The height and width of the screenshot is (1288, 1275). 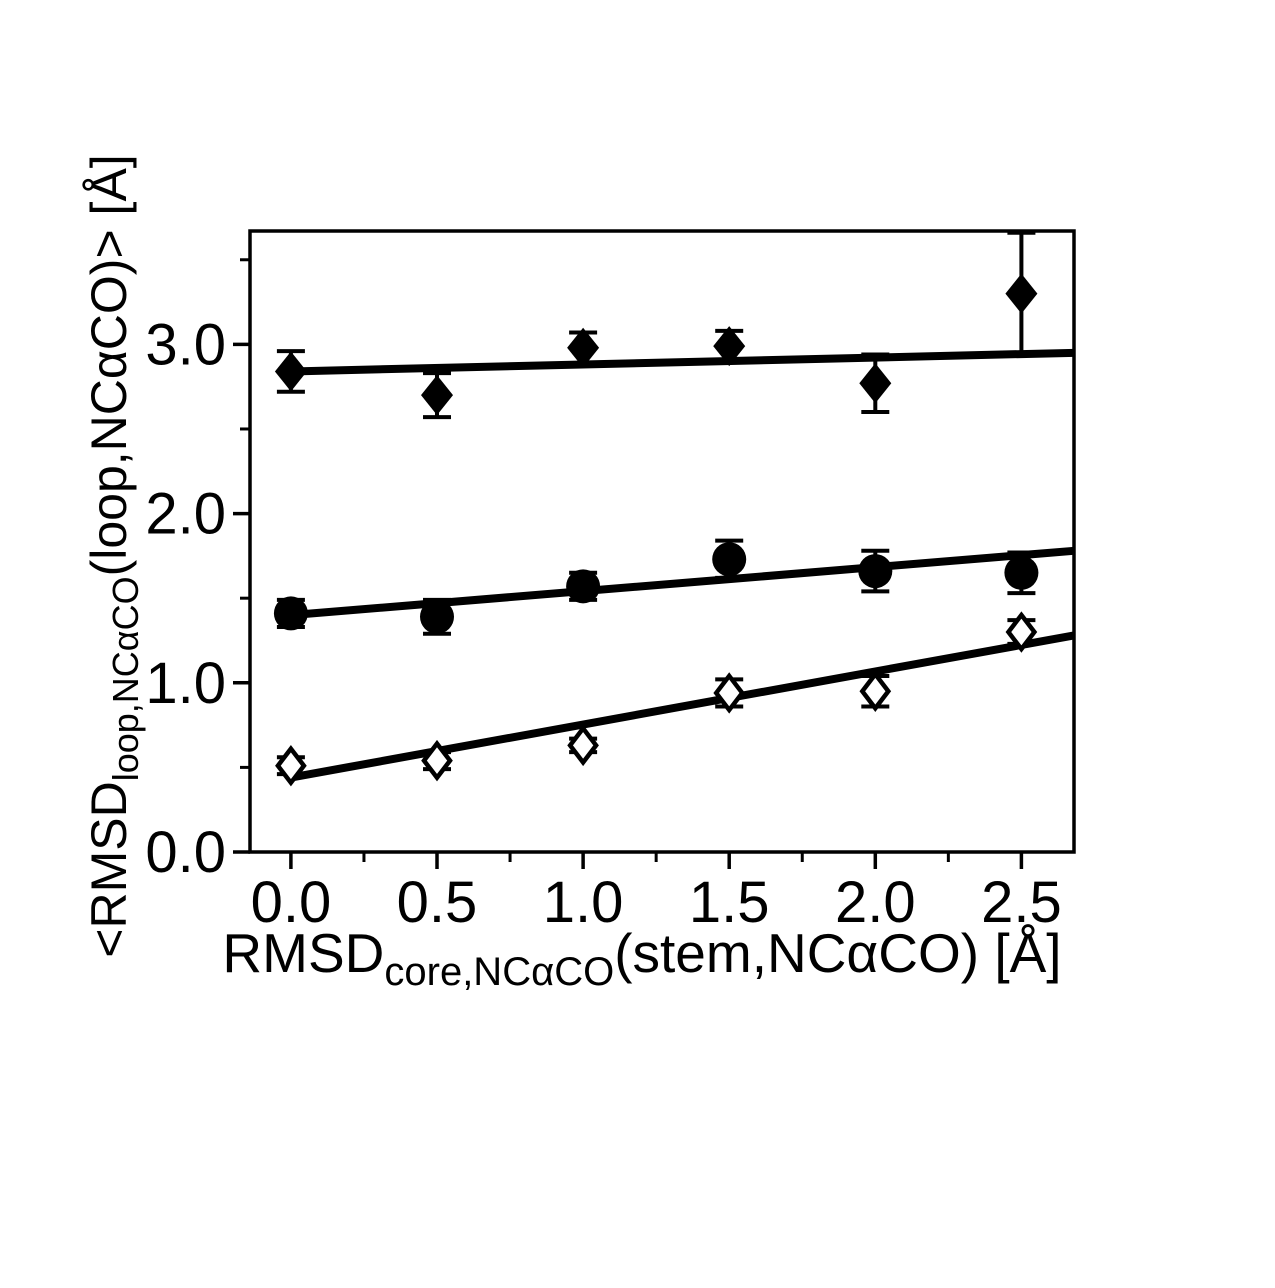 What do you see at coordinates (875, 902) in the screenshot?
I see `x-tick-label: 2.0` at bounding box center [875, 902].